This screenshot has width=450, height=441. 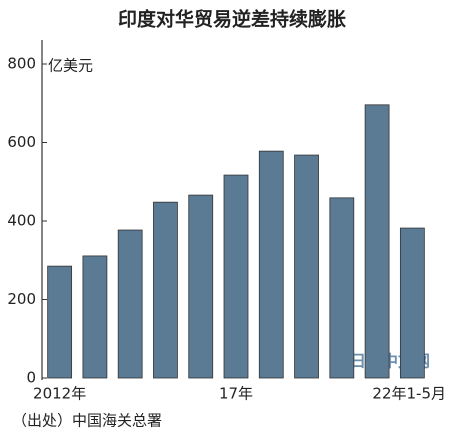 What do you see at coordinates (236, 394) in the screenshot?
I see `x-tick-label: 17年` at bounding box center [236, 394].